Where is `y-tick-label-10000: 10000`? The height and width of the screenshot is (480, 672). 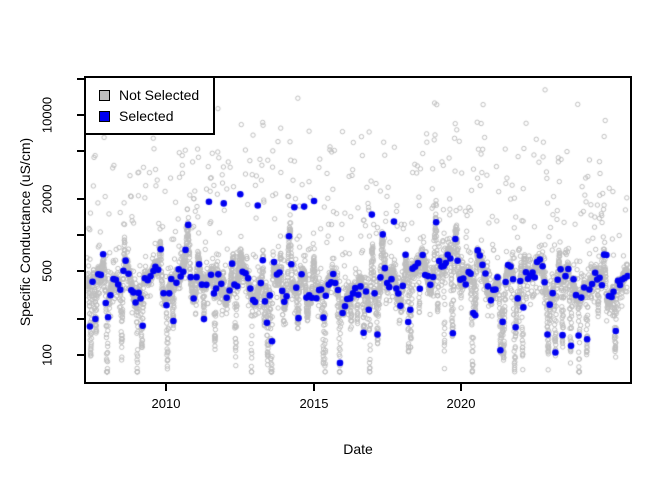 y-tick-label-10000: 10000 is located at coordinates (47, 115).